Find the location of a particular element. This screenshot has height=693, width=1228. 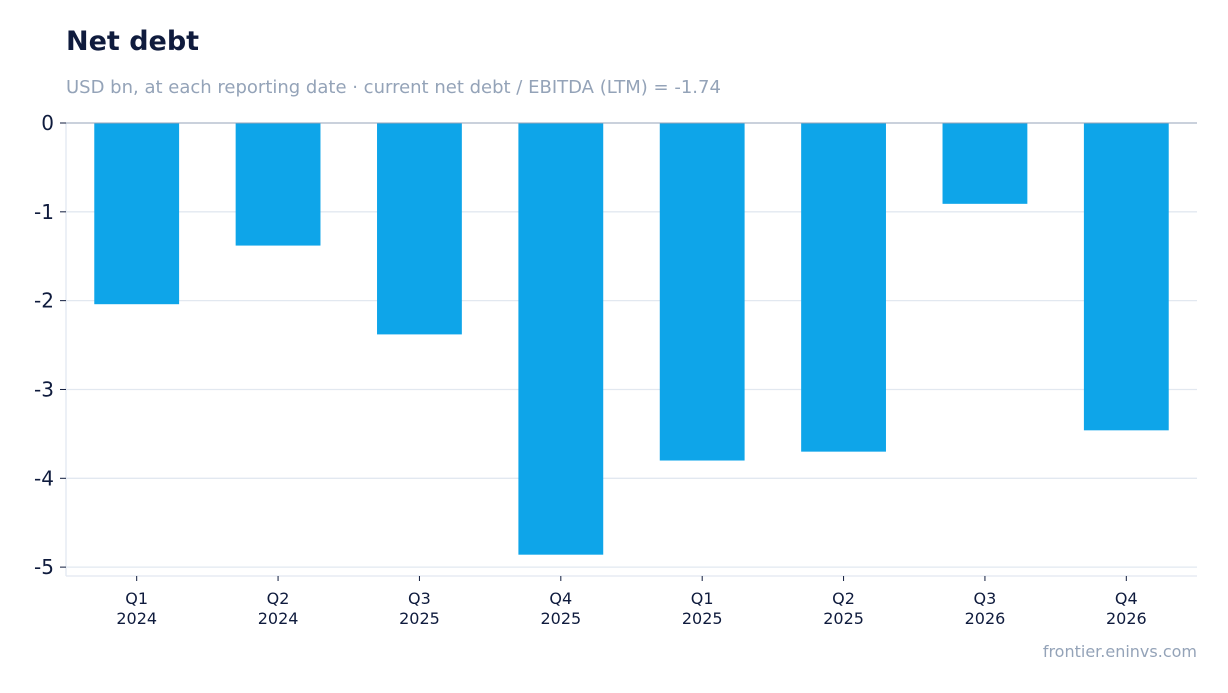

bar-q4-2026 is located at coordinates (1126, 277).